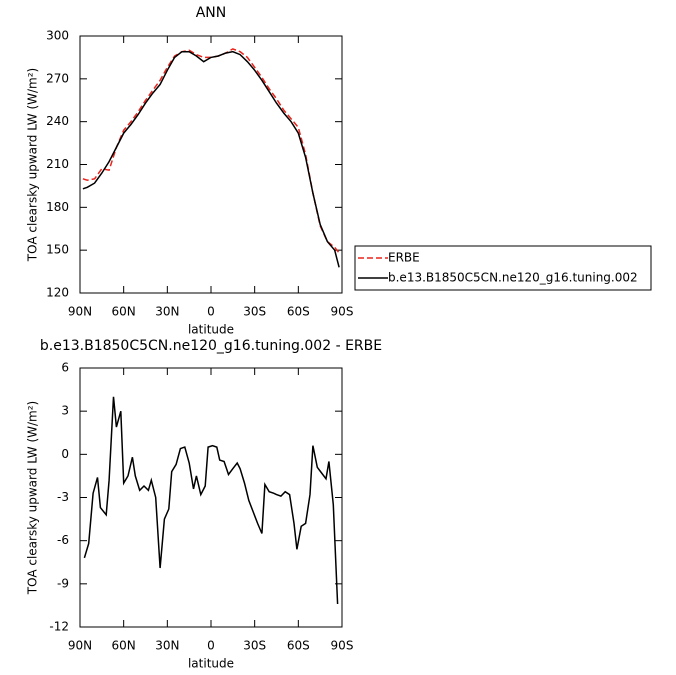 The image size is (676, 675). What do you see at coordinates (513, 278) in the screenshot?
I see `legend-label: b.e13.B1850C5CN.ne120_g16.tuning.002` at bounding box center [513, 278].